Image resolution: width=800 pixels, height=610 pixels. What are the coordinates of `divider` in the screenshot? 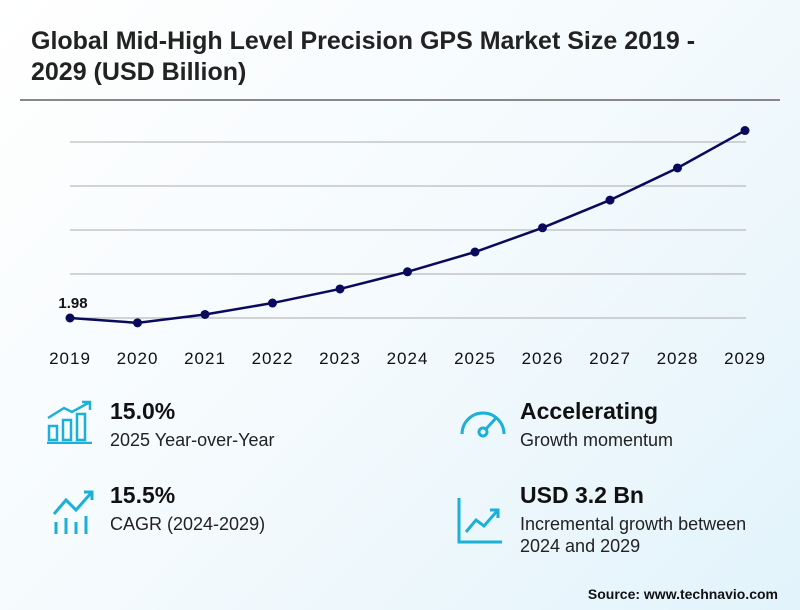 It's located at (400, 100).